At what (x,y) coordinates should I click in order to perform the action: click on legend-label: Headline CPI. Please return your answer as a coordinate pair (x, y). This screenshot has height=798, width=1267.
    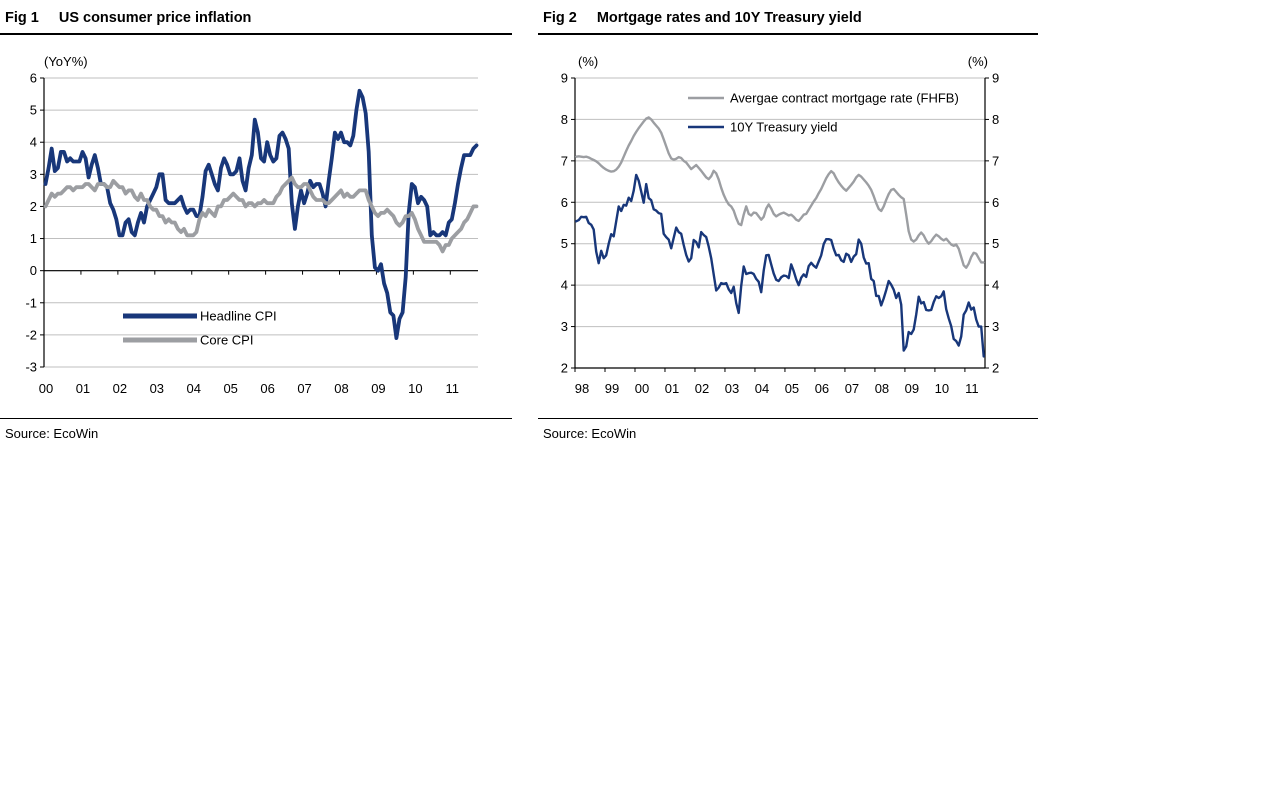
    Looking at the image, I should click on (238, 316).